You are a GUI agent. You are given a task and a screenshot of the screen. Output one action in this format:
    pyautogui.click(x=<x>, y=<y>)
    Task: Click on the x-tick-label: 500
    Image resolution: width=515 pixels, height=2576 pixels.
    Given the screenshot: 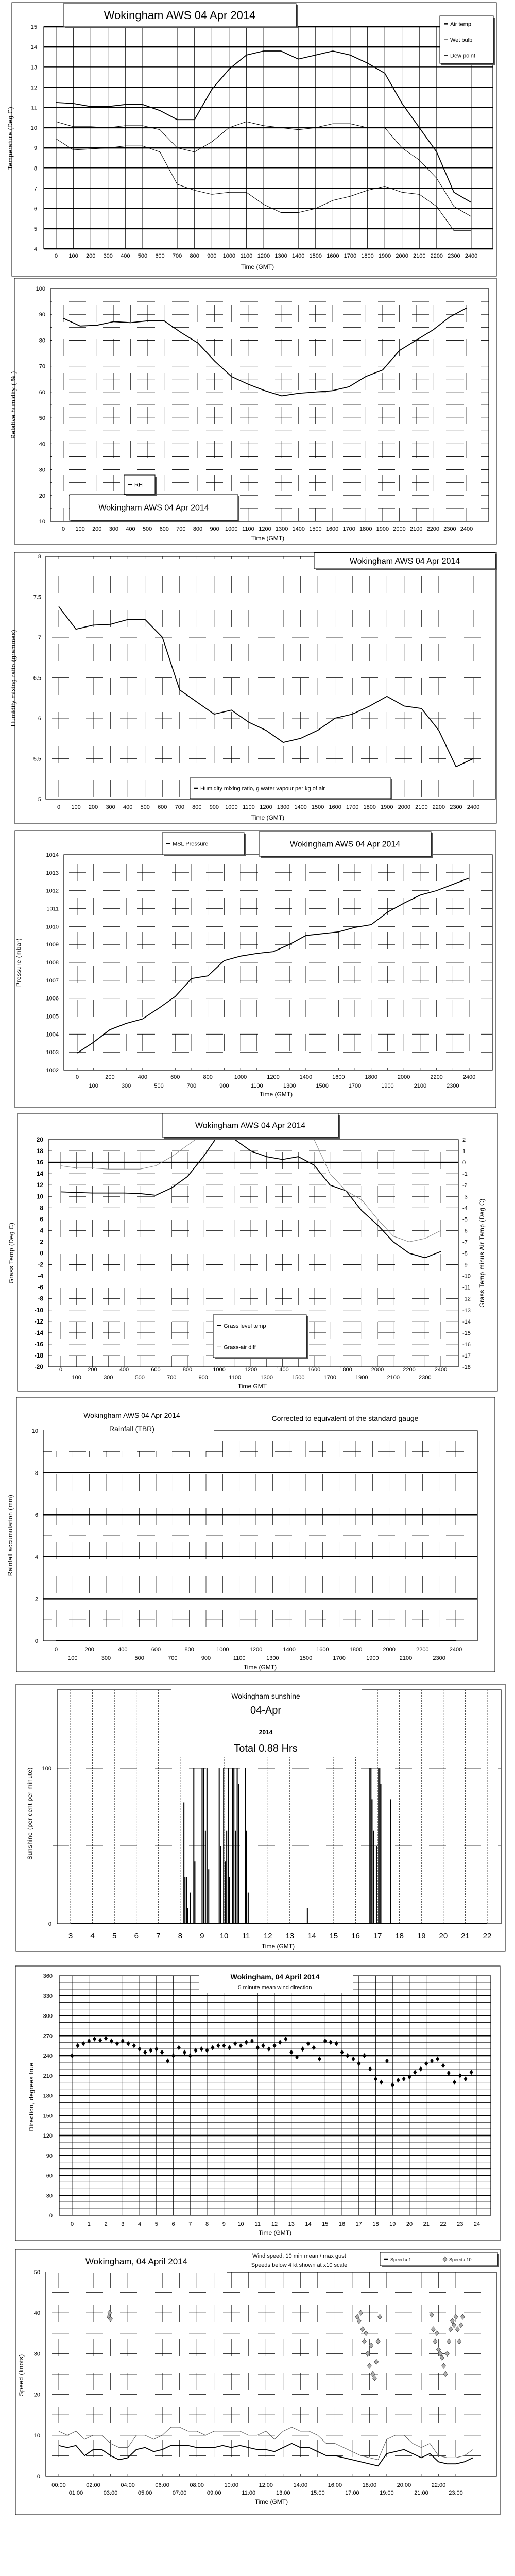 What is the action you would take?
    pyautogui.click(x=158, y=1086)
    